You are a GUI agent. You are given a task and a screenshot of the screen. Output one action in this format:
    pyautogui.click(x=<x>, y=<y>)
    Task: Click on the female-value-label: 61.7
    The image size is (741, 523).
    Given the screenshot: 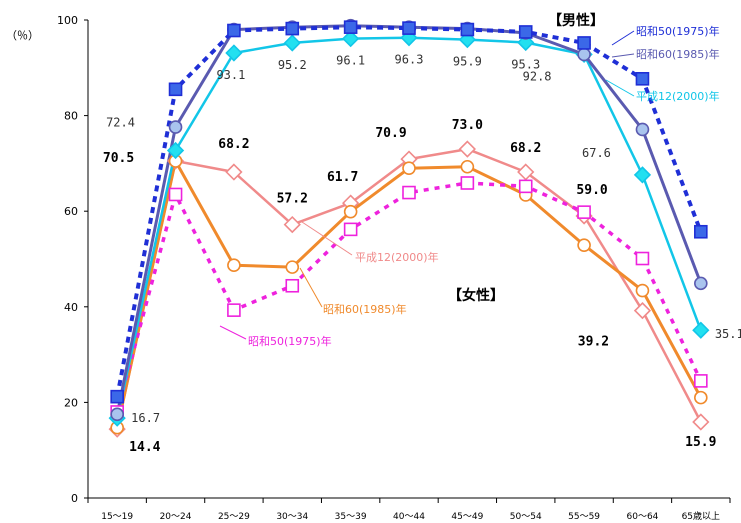 What is the action you would take?
    pyautogui.click(x=342, y=177)
    